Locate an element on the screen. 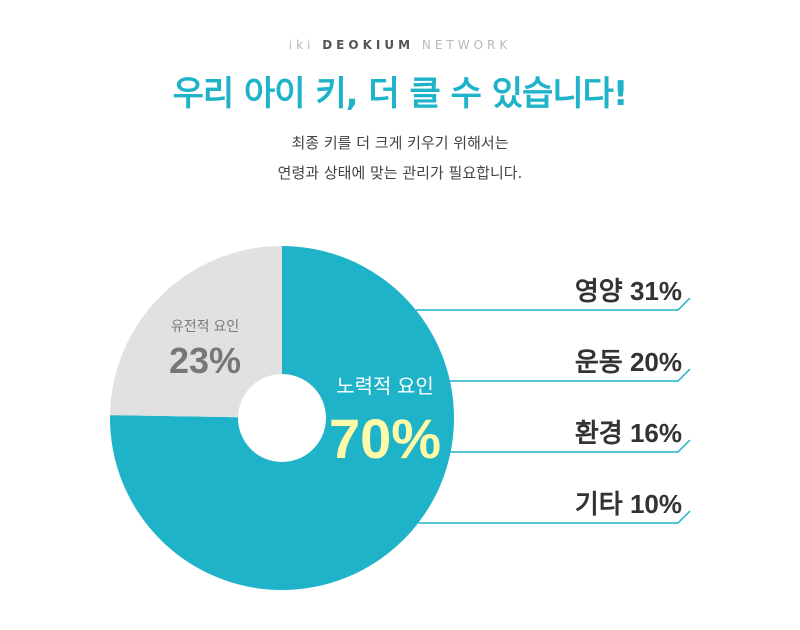 This screenshot has height=630, width=800. brand-name: DEOKIUM is located at coordinates (368, 45).